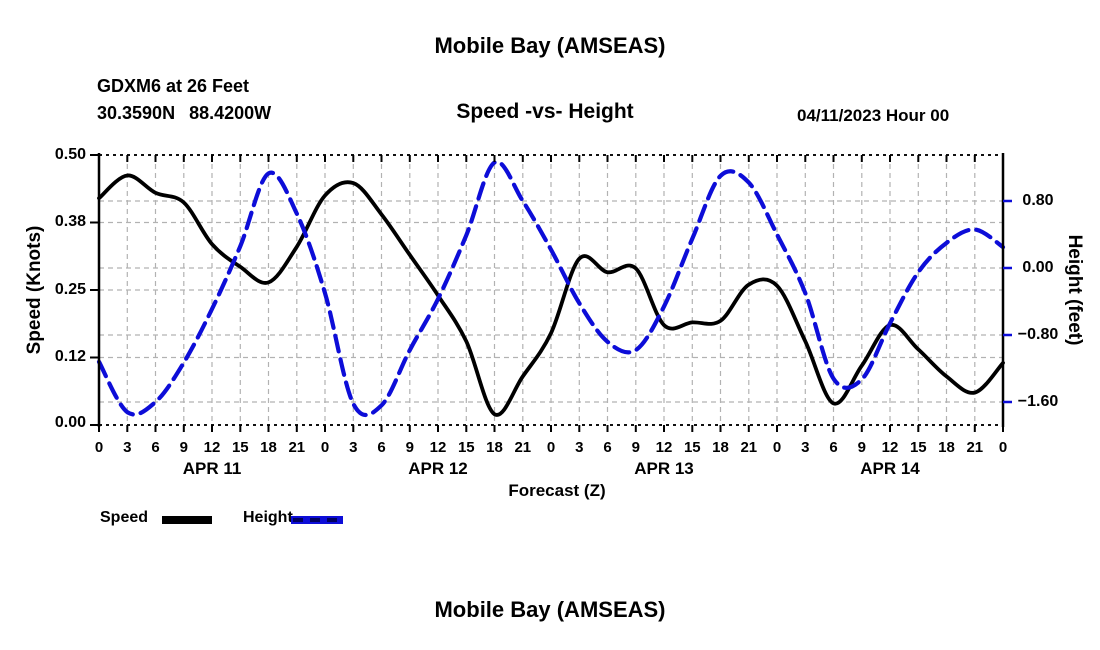  What do you see at coordinates (173, 86) in the screenshot?
I see `station-label: GDXM6 at 26 Feet` at bounding box center [173, 86].